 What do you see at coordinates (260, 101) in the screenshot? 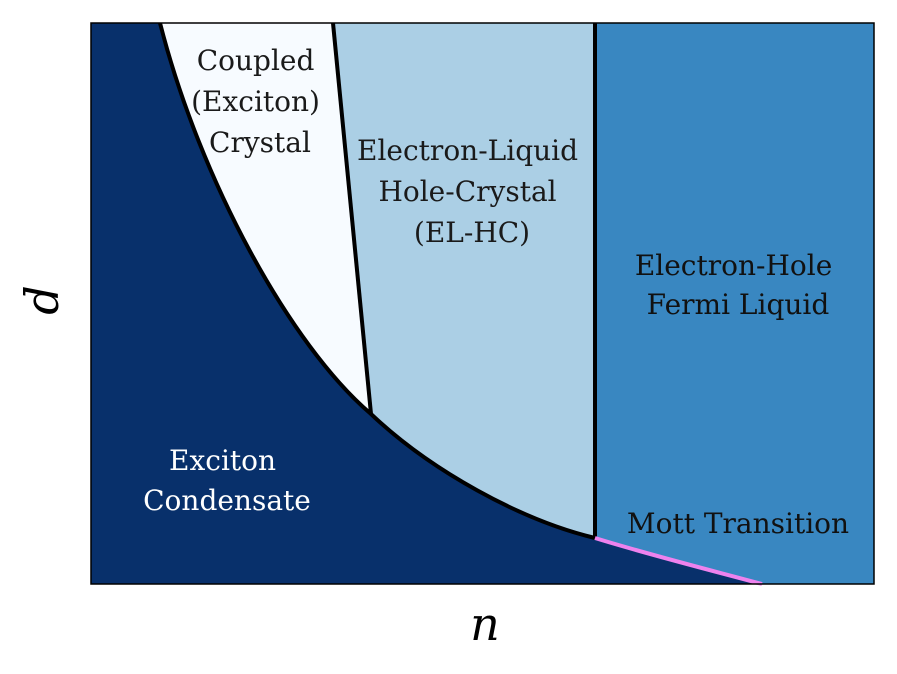
I see `label-coupled-exciton-crystal: Coupled (Exciton) Crystal` at bounding box center [260, 101].